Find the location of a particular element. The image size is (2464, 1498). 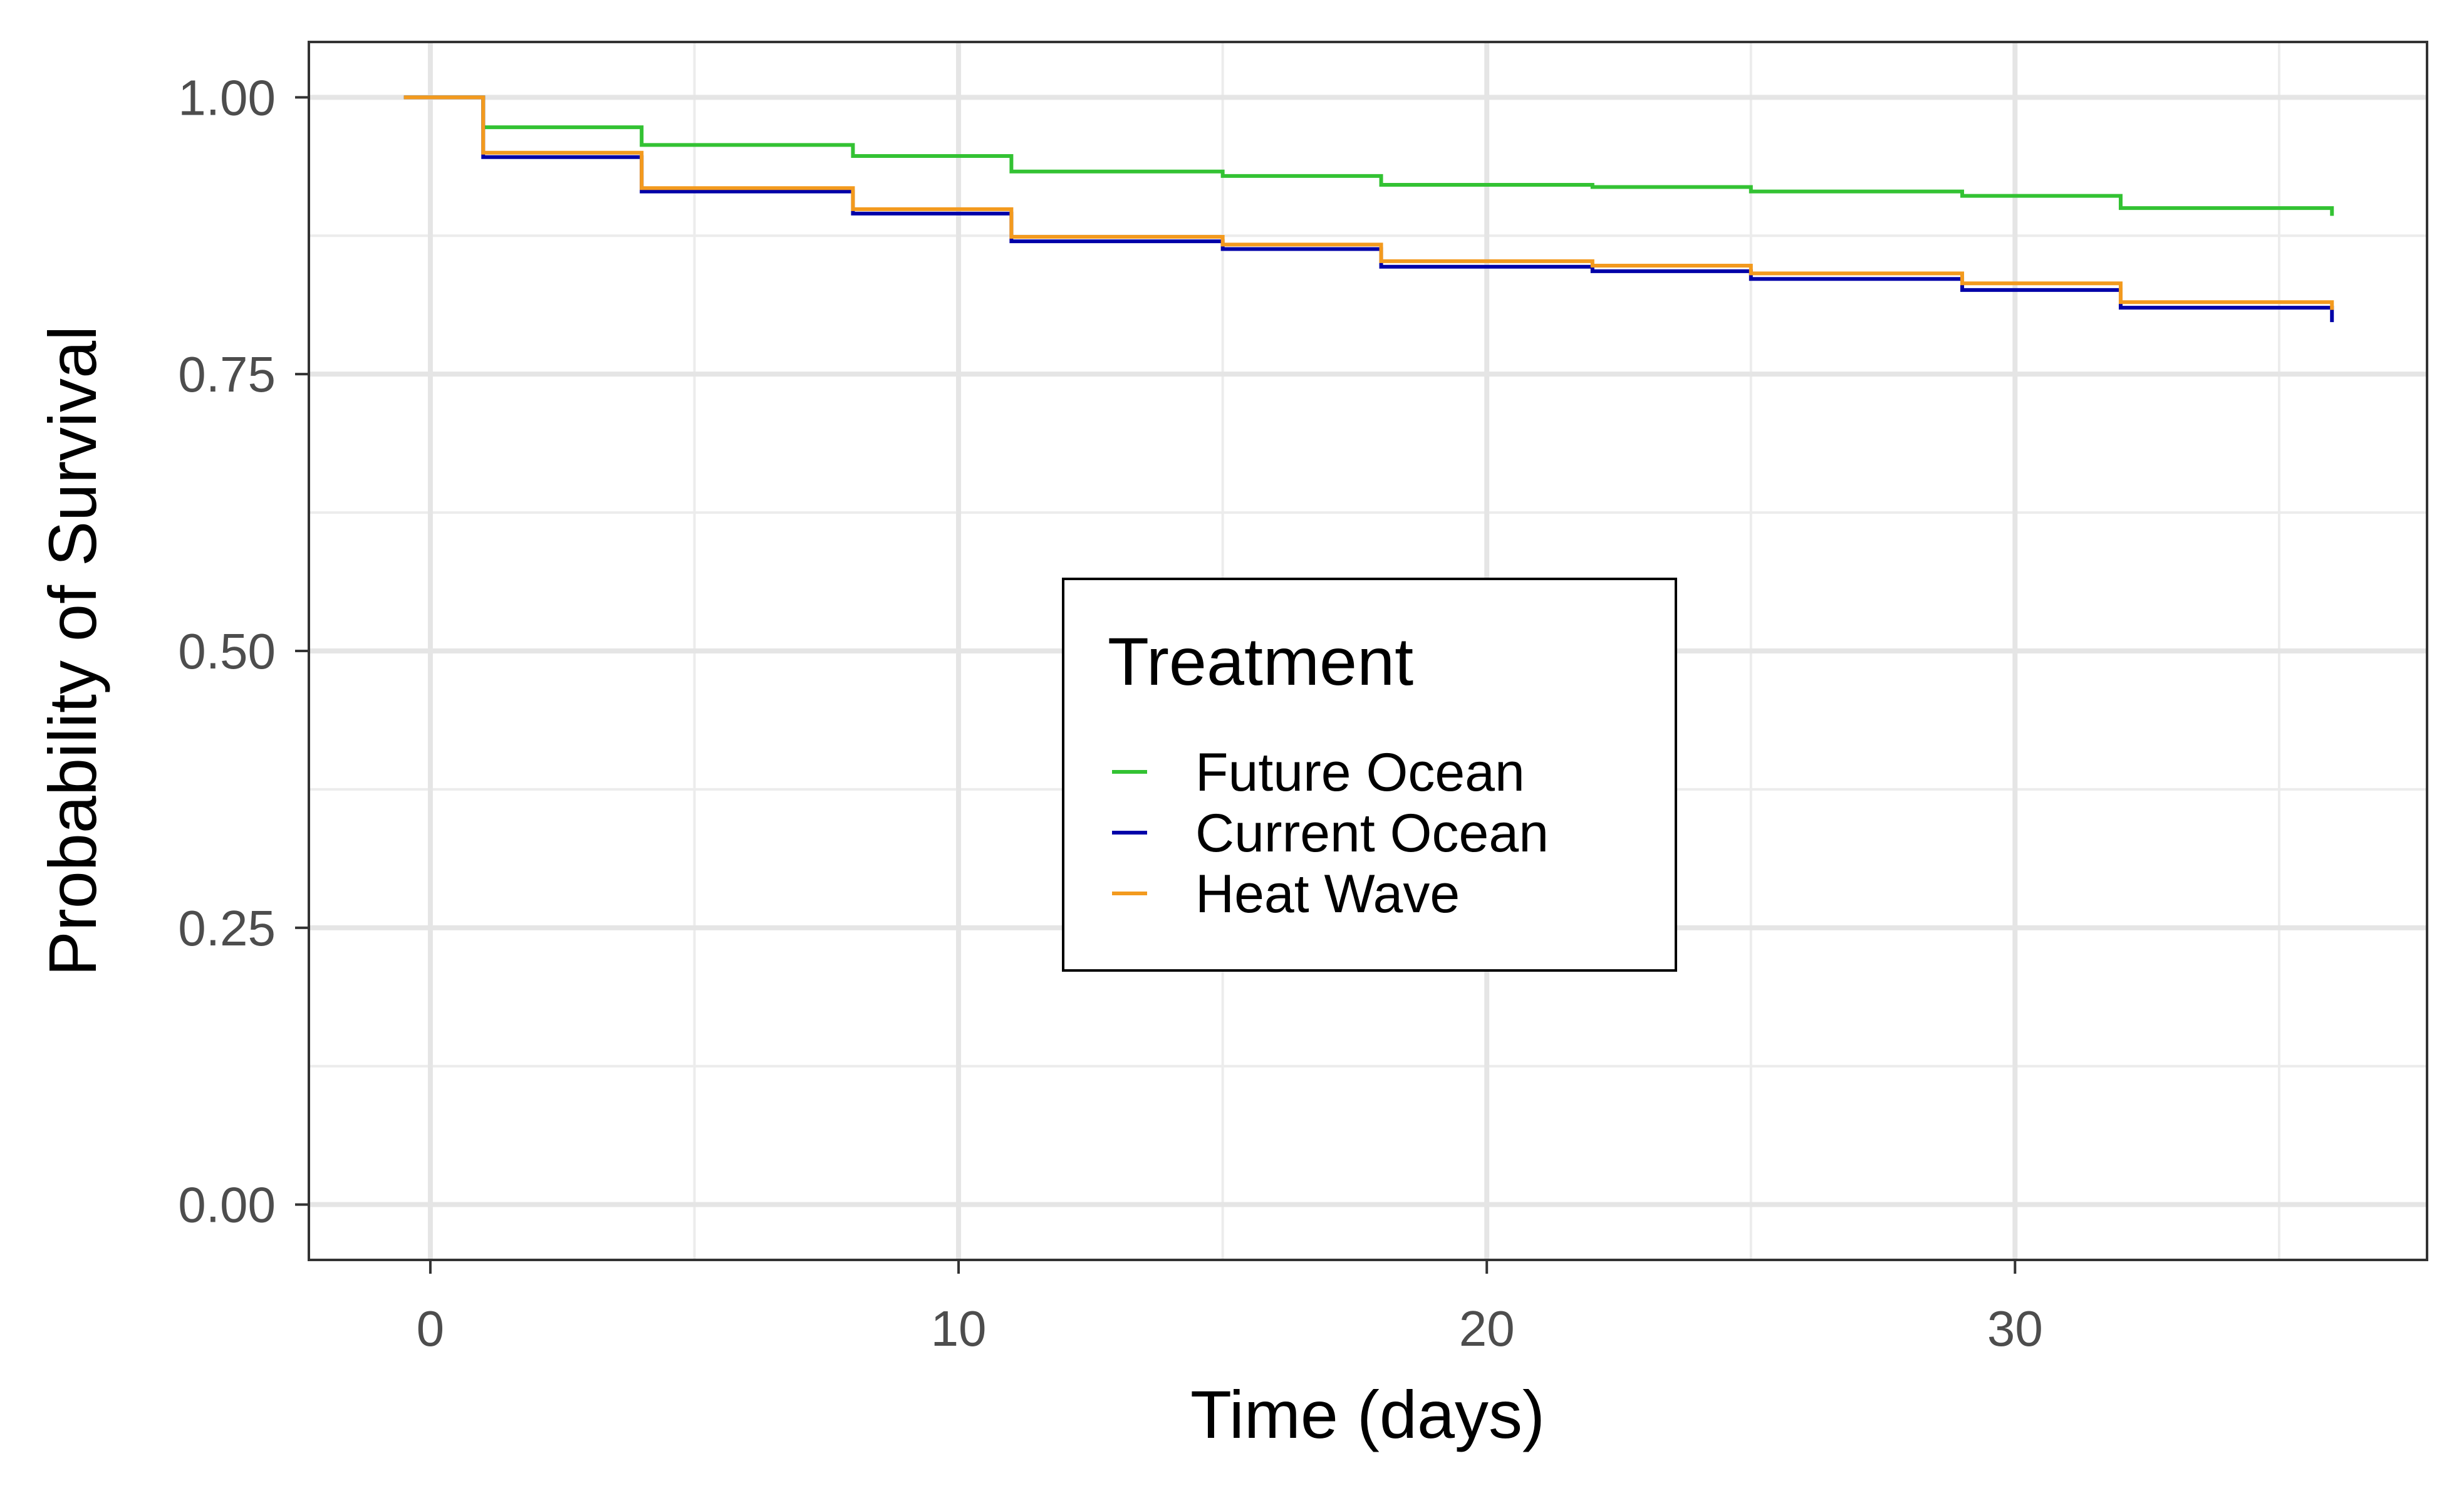

legend-label-heat-wave: Heat Wave is located at coordinates (1327, 894).